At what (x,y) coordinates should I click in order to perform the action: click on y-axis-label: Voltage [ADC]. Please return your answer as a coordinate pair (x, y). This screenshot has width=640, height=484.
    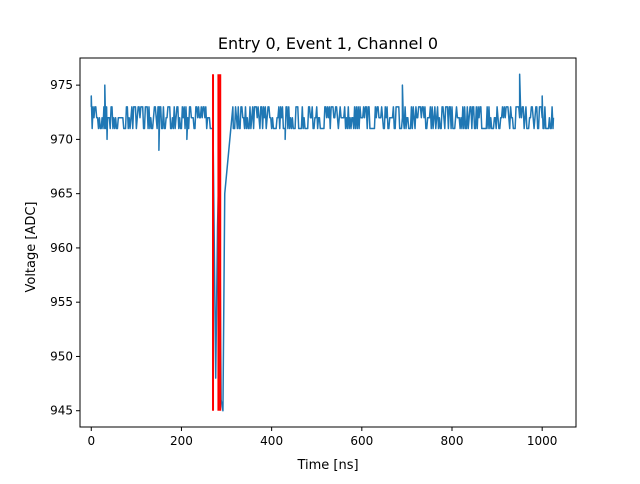
    Looking at the image, I should click on (31, 246).